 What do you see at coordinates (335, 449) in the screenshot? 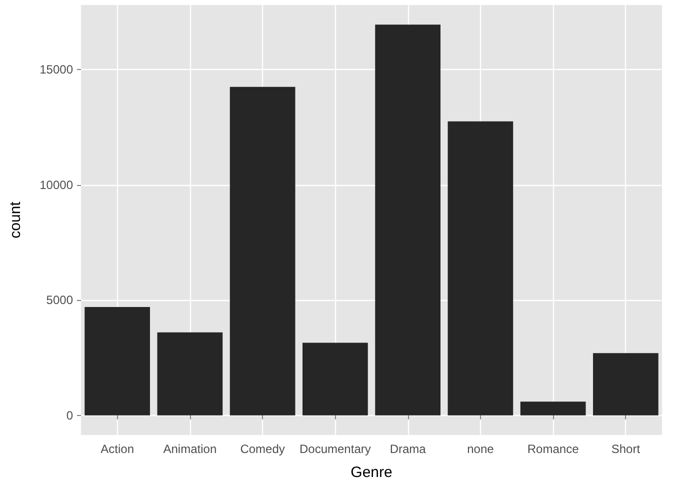
I see `x-tick-label: Documentary` at bounding box center [335, 449].